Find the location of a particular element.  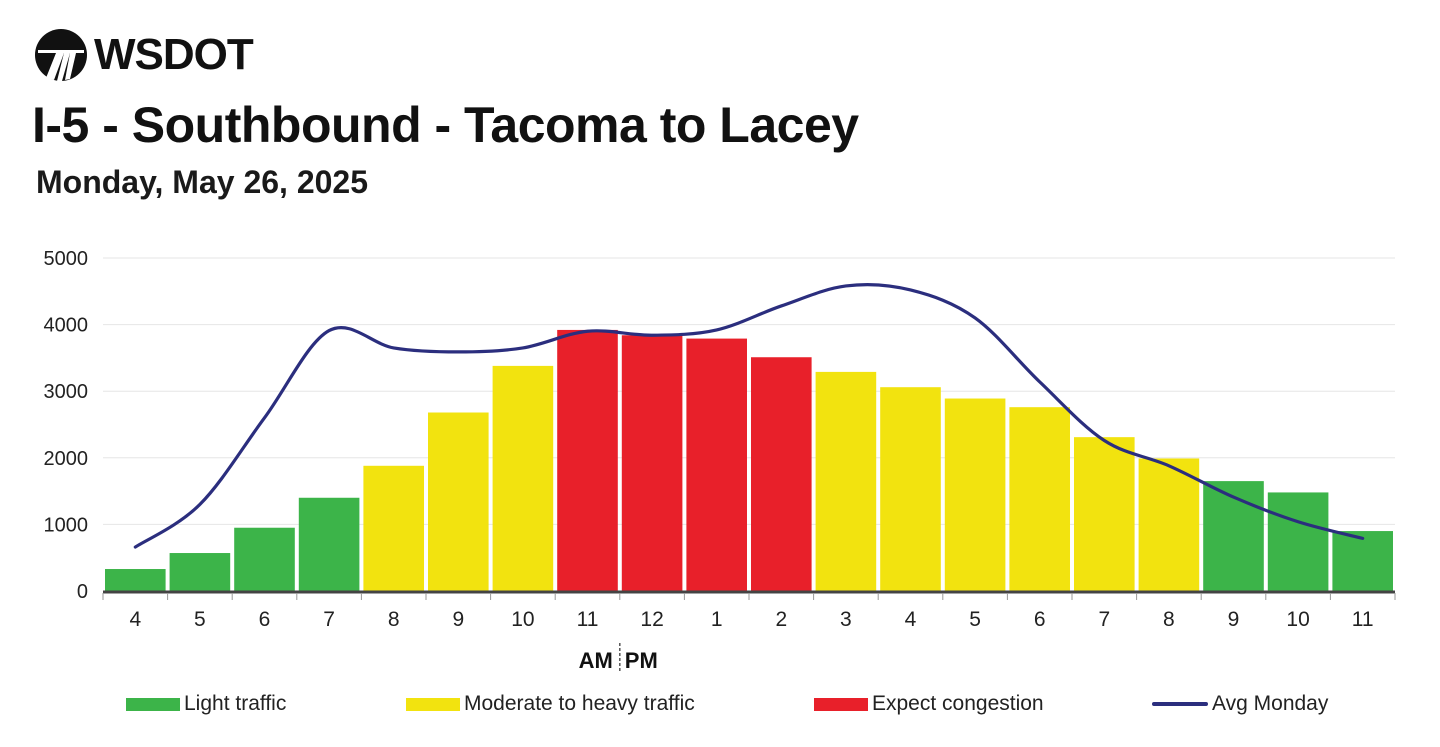

legend-swatch-congestion is located at coordinates (841, 704).